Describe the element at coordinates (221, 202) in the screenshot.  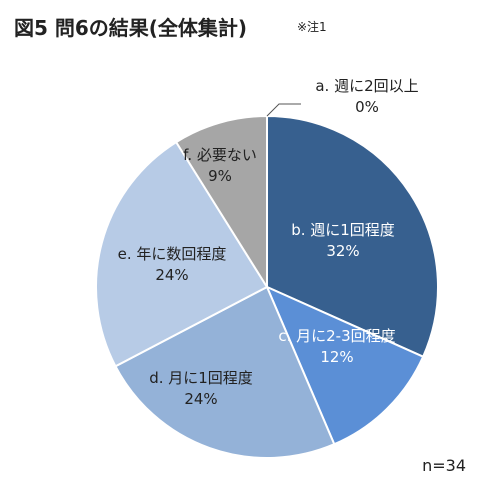
I see `pie-slice-f` at that location.